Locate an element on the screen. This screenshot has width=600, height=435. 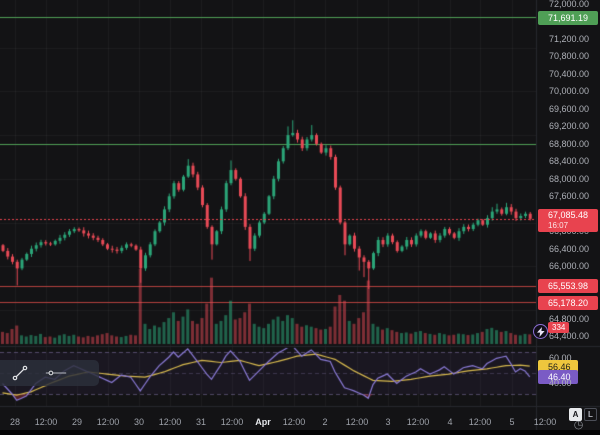
last-price-value: 67,085.48 is located at coordinates (568, 215).